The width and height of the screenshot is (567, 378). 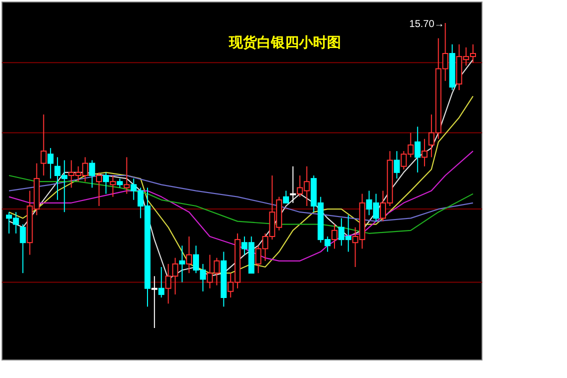 I want to click on text: 现货白银四小时图, so click(x=284, y=43).